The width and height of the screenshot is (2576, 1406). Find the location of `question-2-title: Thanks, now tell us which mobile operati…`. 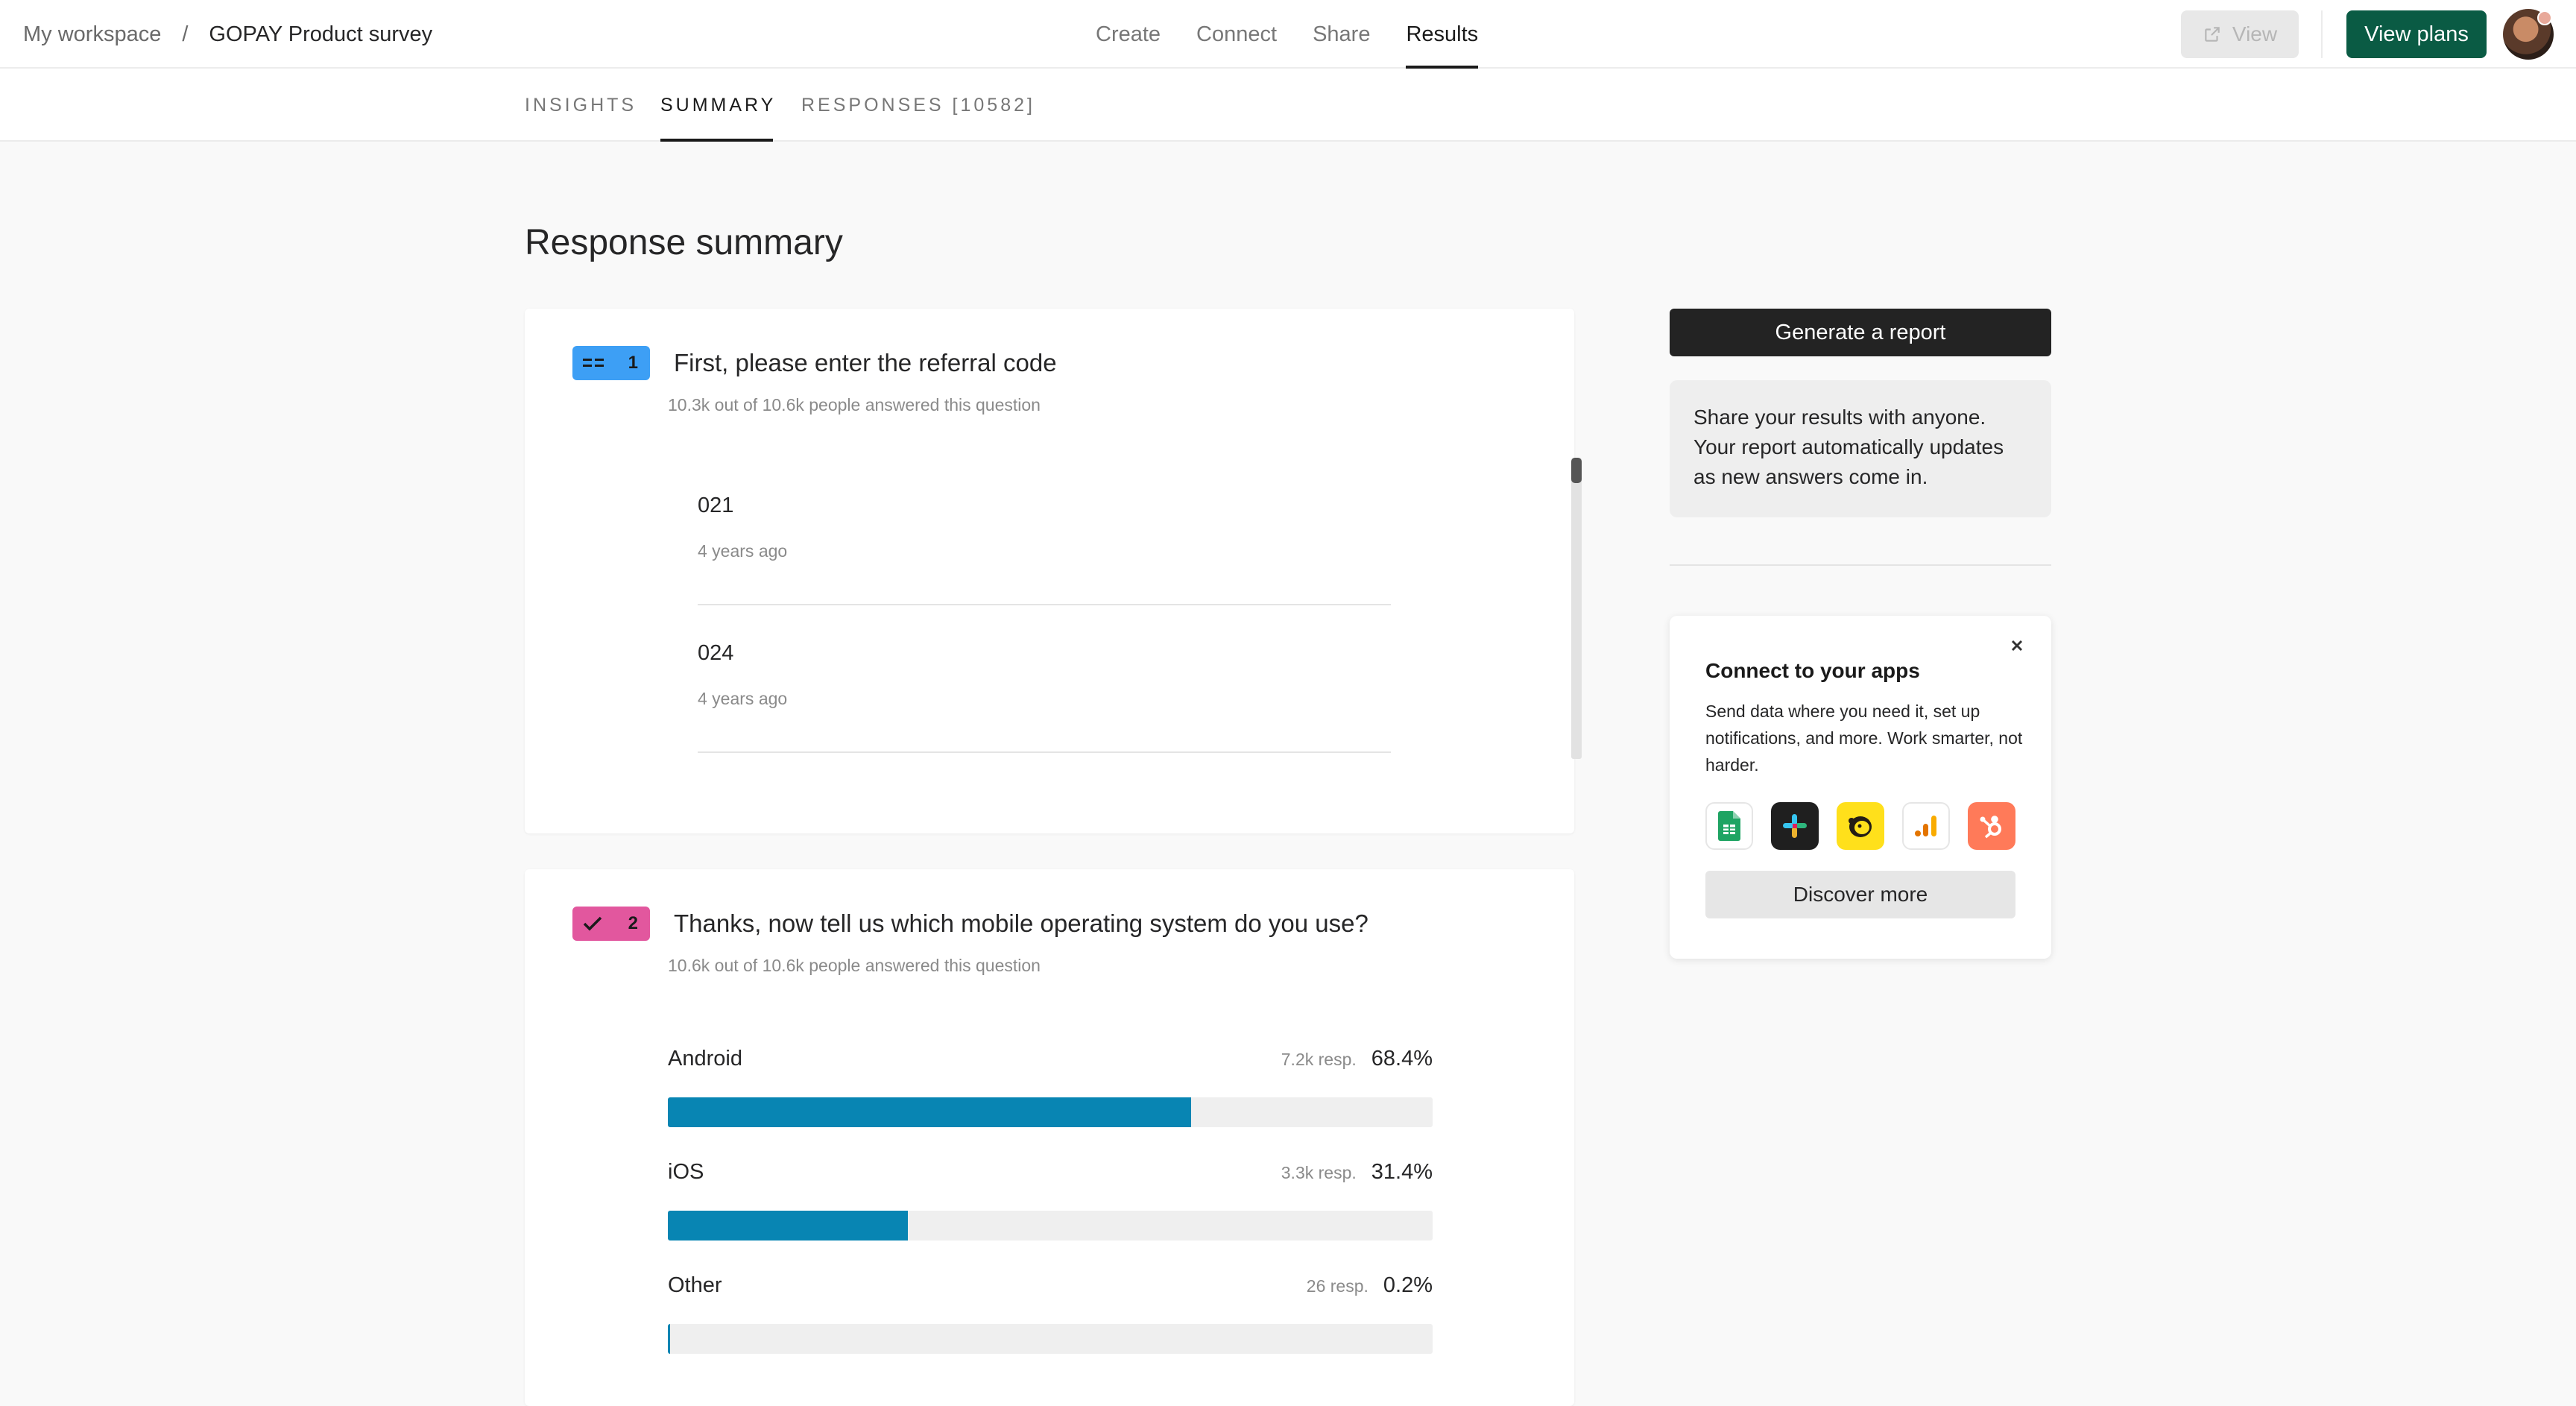

question-2-title: Thanks, now tell us which mobile operati… is located at coordinates (1021, 923).